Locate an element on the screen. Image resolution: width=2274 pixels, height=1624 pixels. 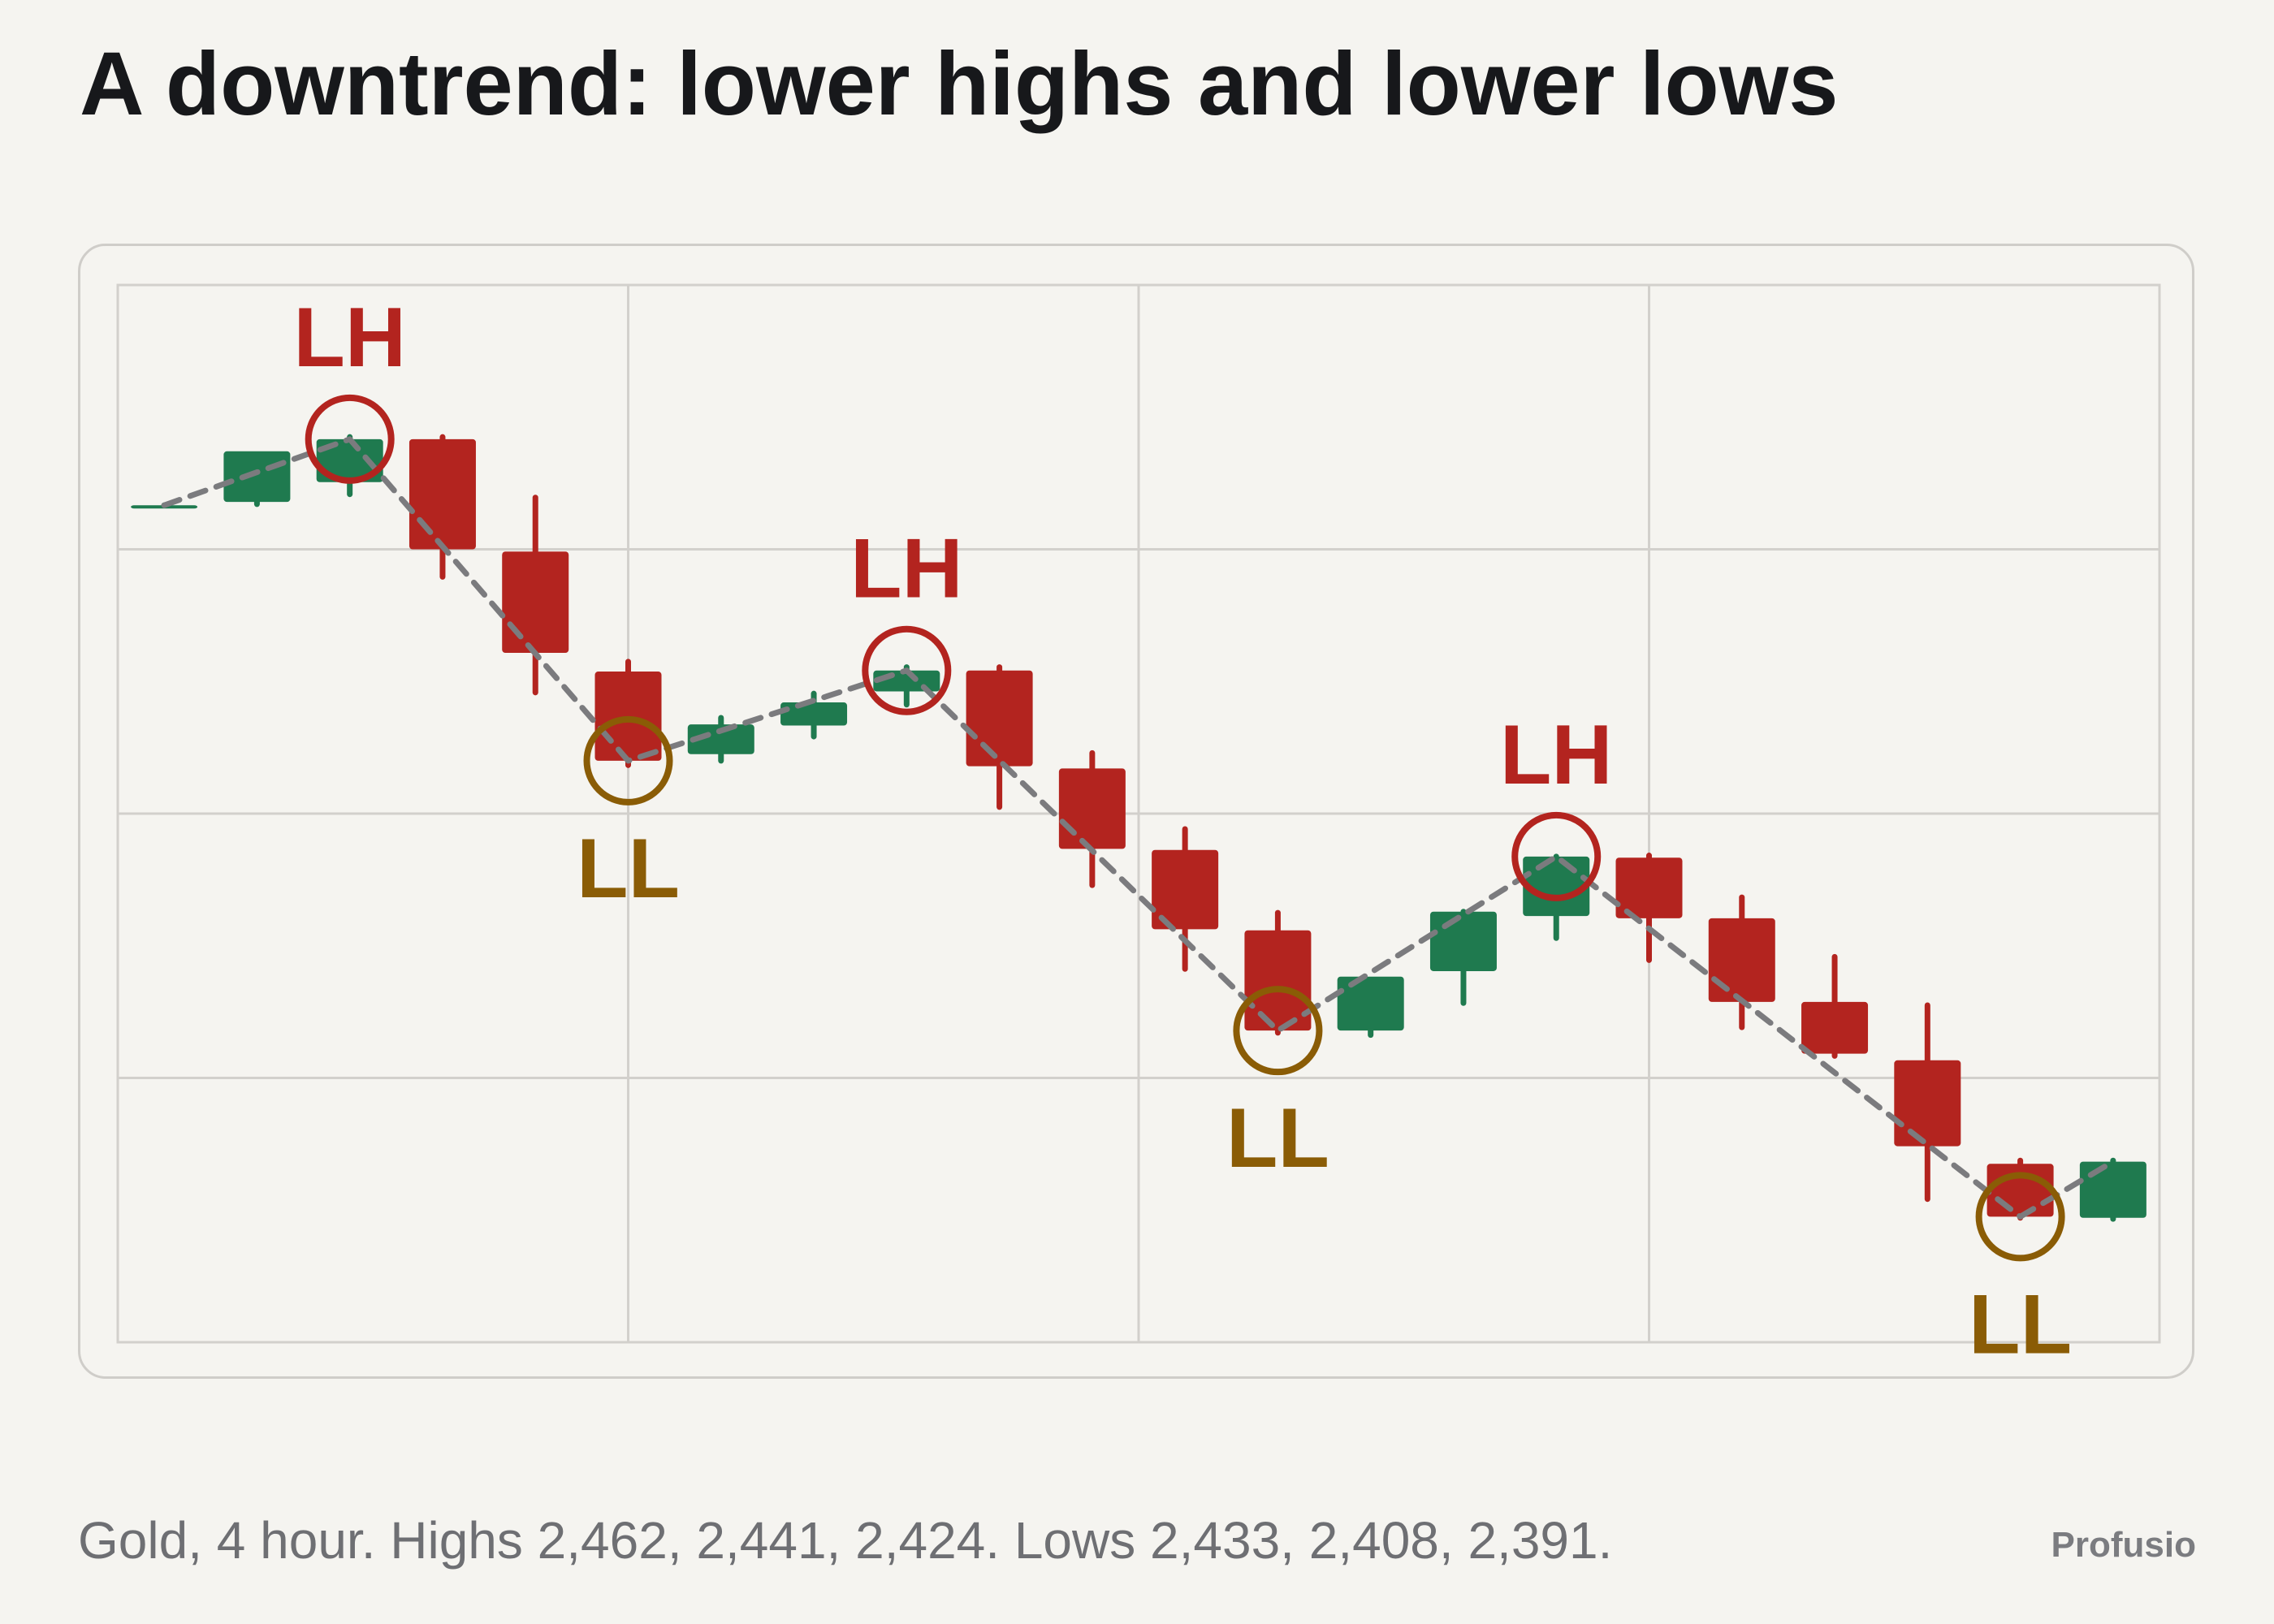
brand-logo: Profusio is located at coordinates (2123, 1545).